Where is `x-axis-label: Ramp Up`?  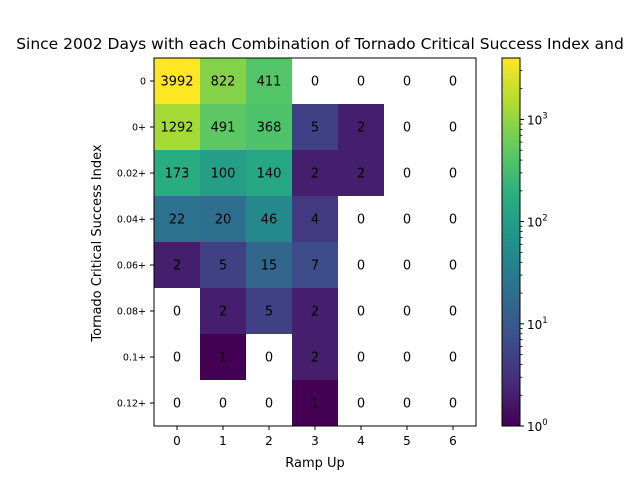
x-axis-label: Ramp Up is located at coordinates (315, 463).